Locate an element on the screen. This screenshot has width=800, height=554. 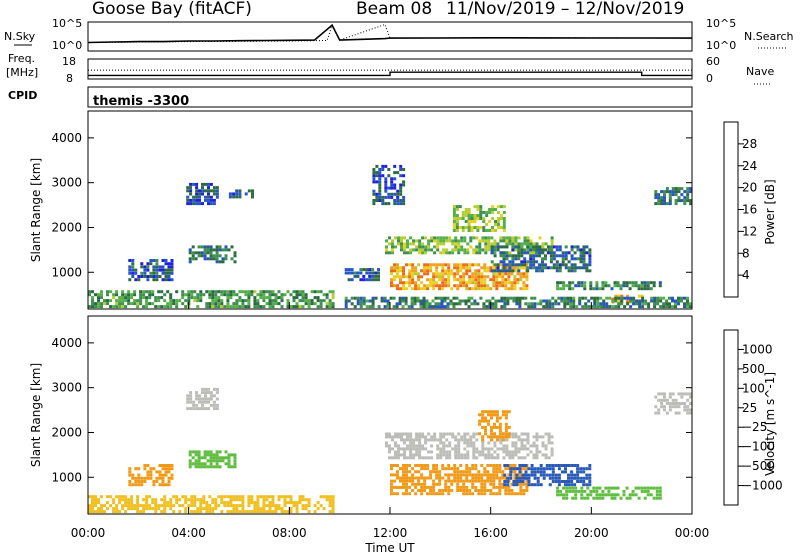
power-colorbar-tick-label: 20 is located at coordinates (749, 188).